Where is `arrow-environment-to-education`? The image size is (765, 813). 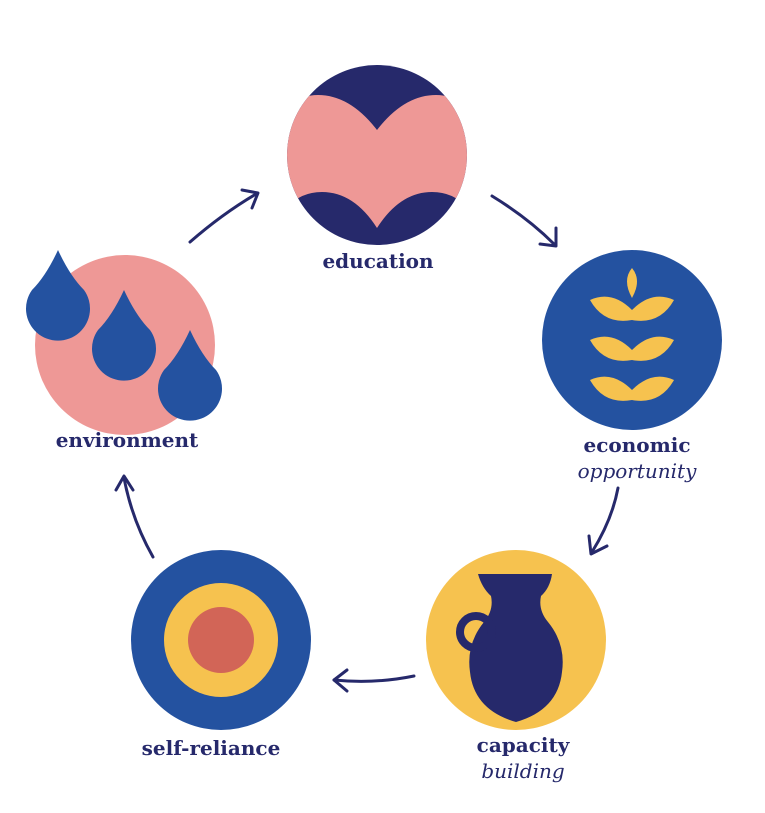
arrow-environment-to-education is located at coordinates (224, 216).